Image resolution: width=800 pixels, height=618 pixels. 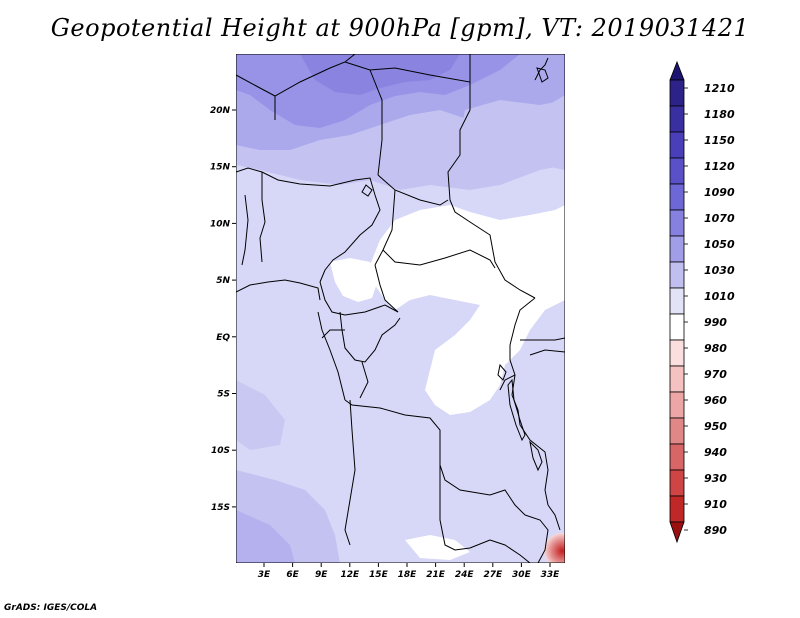 What do you see at coordinates (715, 374) in the screenshot?
I see `colorbar-label: 970` at bounding box center [715, 374].